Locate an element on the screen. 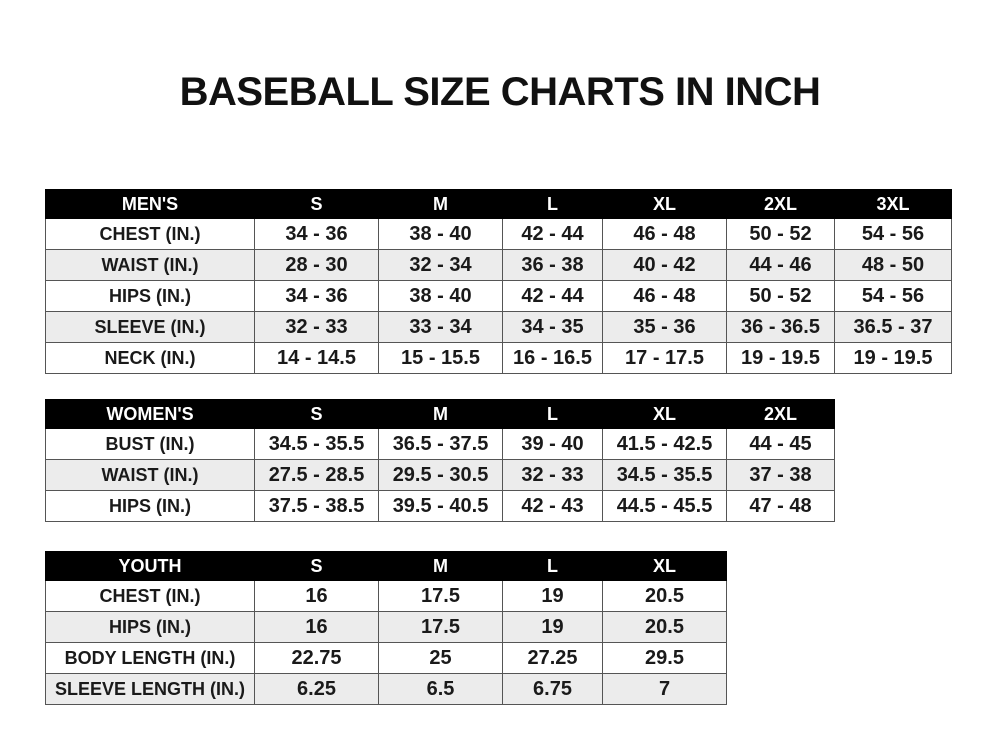  size-value: 6.25 is located at coordinates (316, 689).